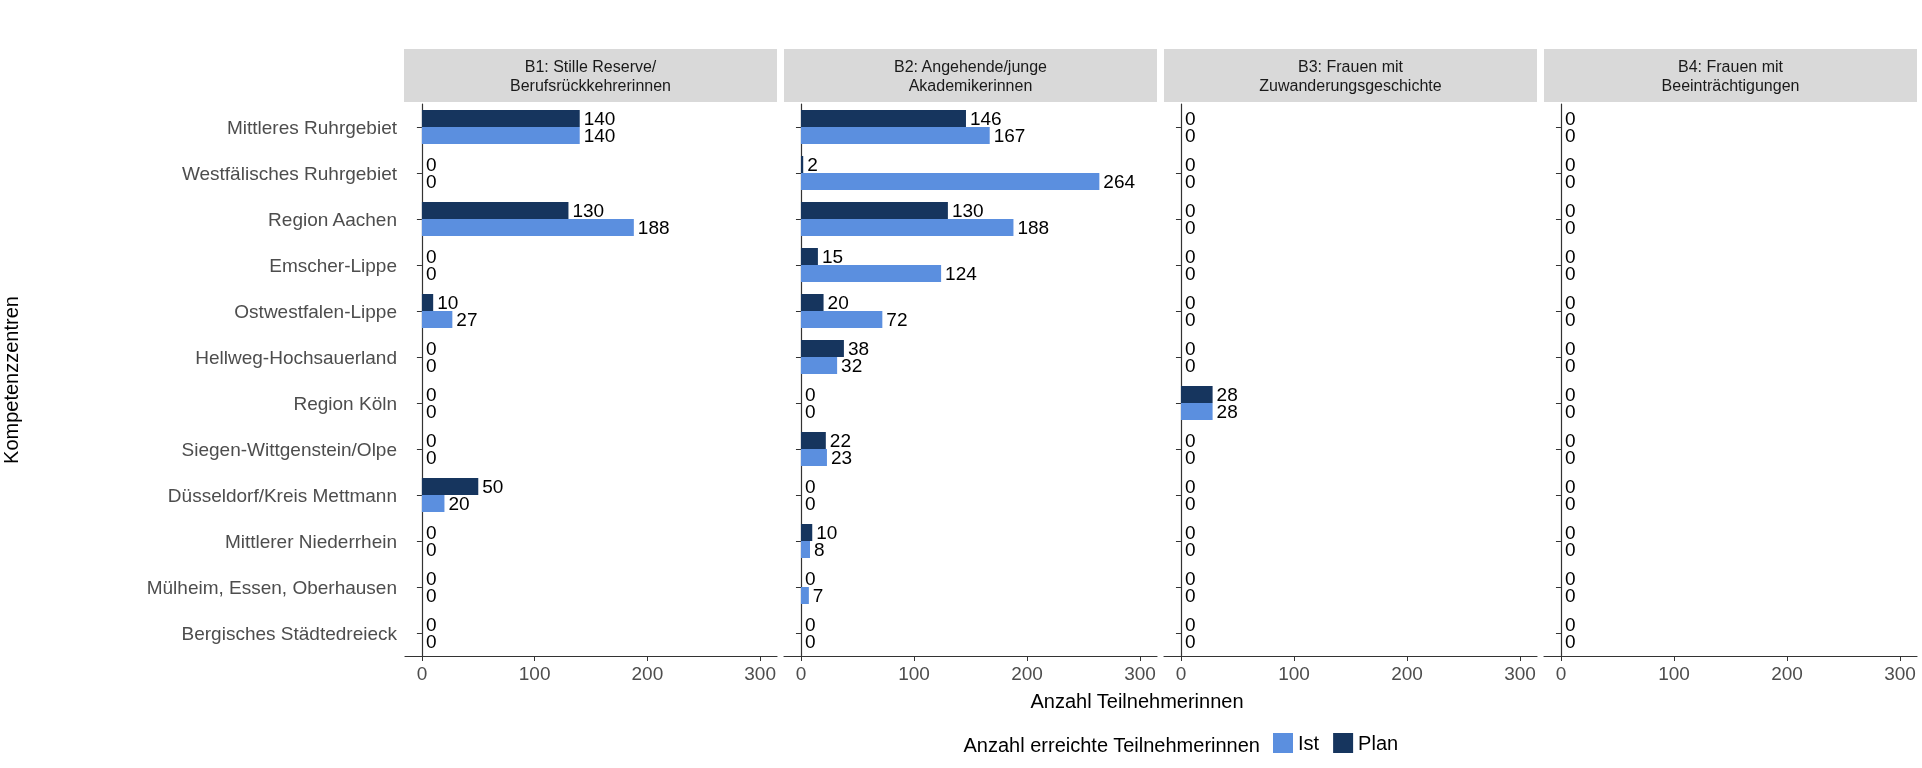 The image size is (1922, 768). Describe the element at coordinates (590, 75) in the screenshot. I see `chart-title: B1: Stille Reserve/ Berufsrückkehrerinnen` at that location.